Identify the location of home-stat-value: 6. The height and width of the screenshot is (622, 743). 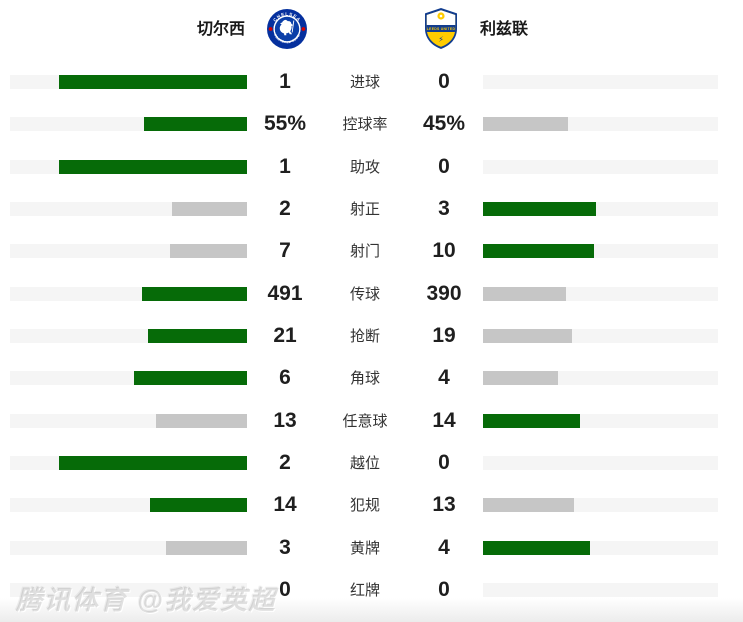
(285, 377).